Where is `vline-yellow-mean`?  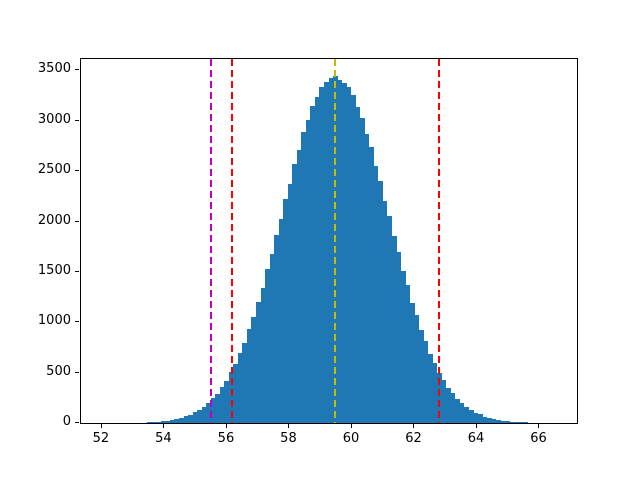
vline-yellow-mean is located at coordinates (335, 241).